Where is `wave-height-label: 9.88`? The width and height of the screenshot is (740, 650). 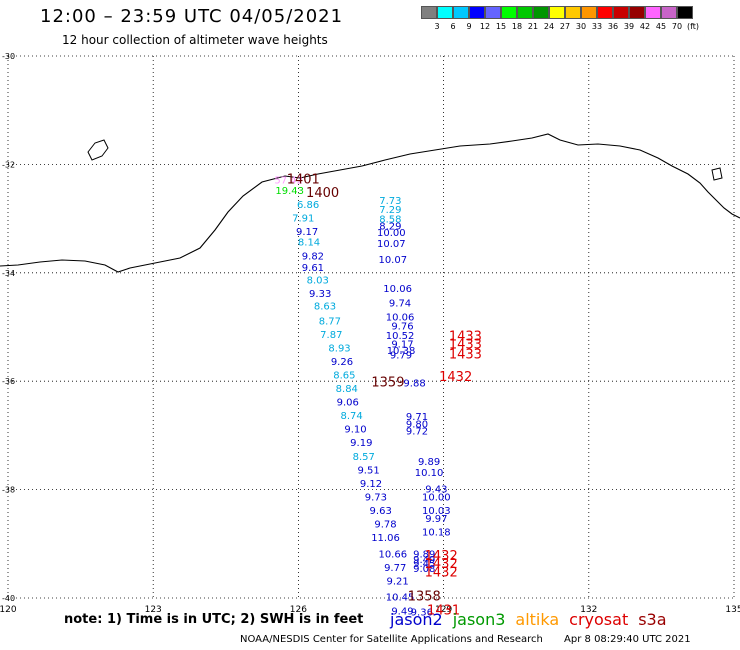
wave-height-label: 9.88 is located at coordinates (414, 384).